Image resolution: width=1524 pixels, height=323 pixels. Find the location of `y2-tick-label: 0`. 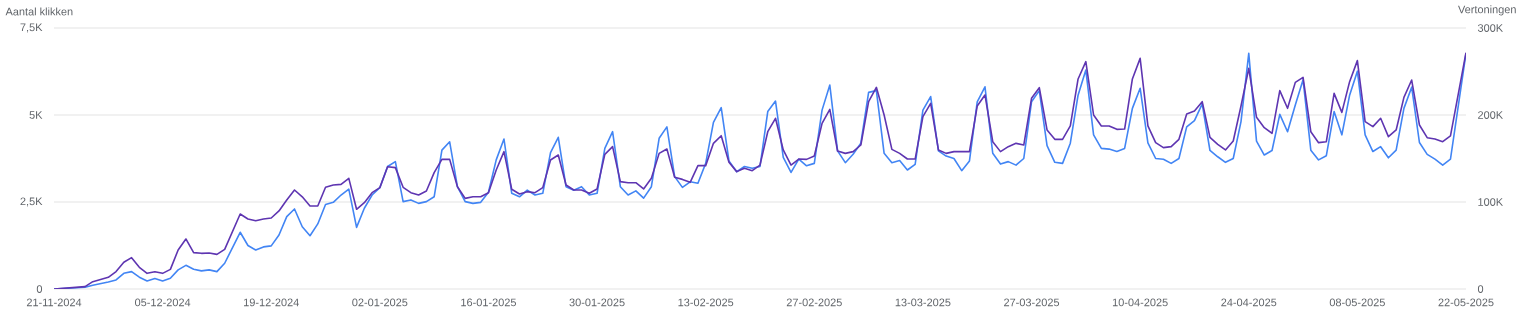

y2-tick-label: 0 is located at coordinates (1480, 289).